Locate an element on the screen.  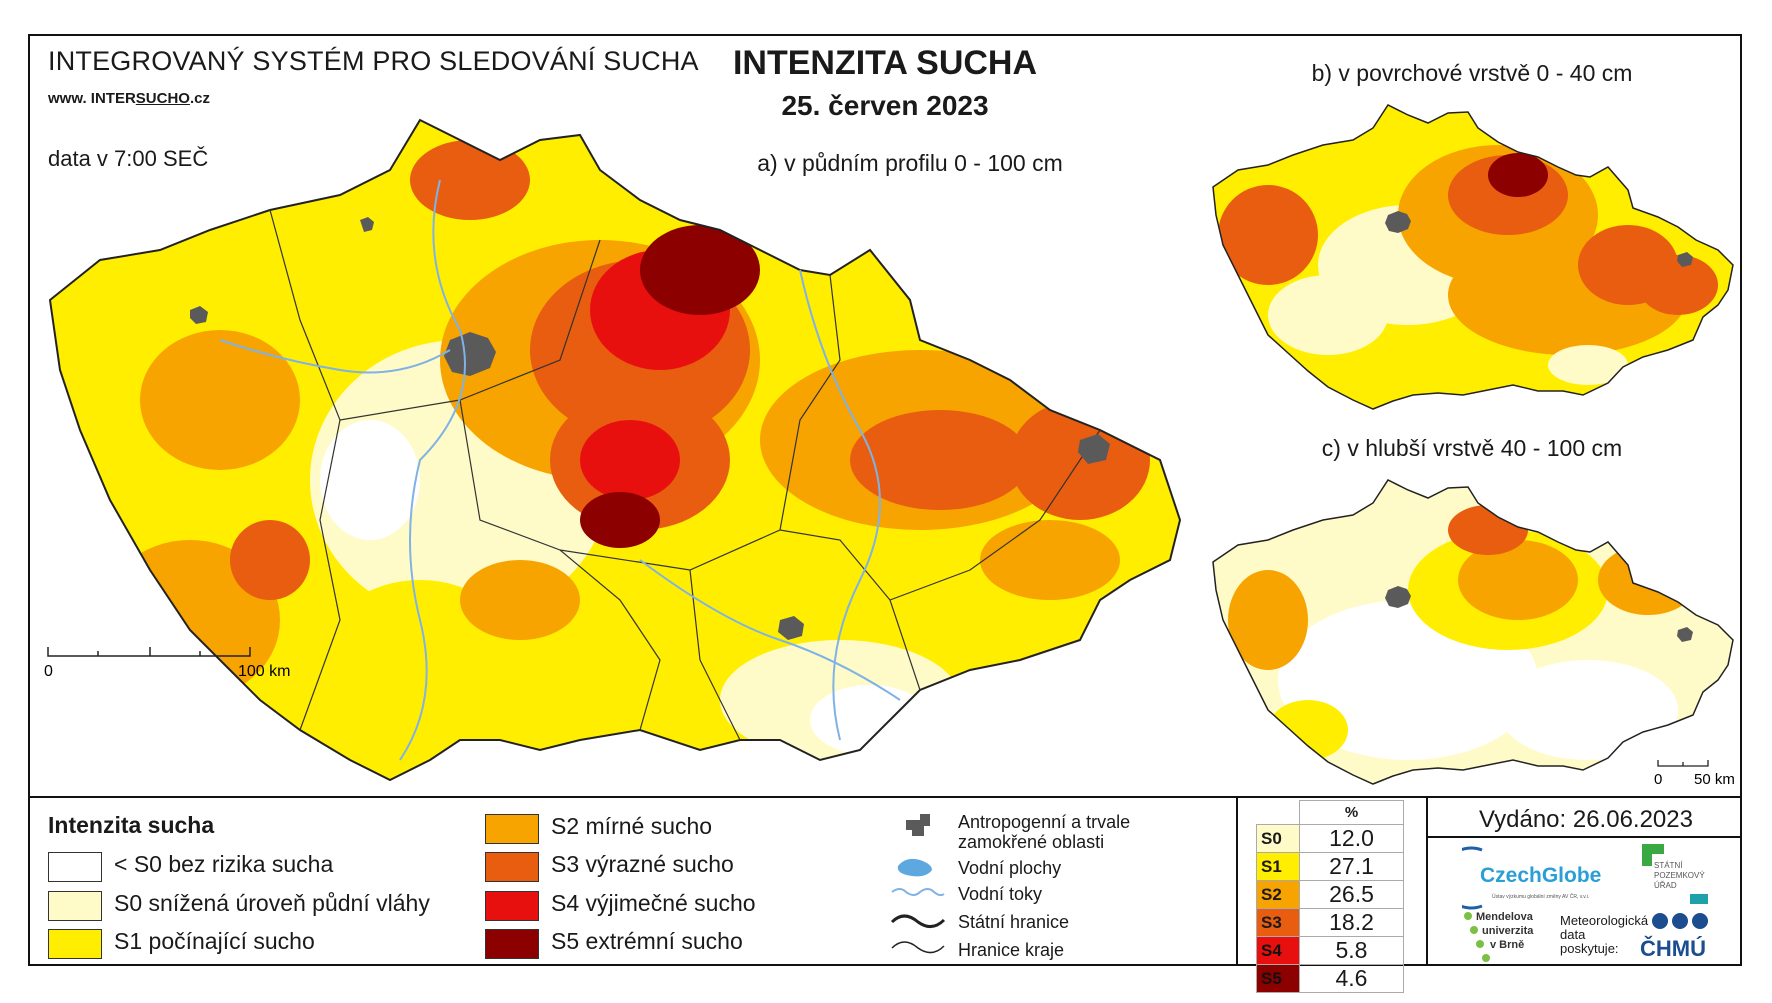
mendelu-logo: Mendelova univerzita v Brně is located at coordinates (1499, 936).